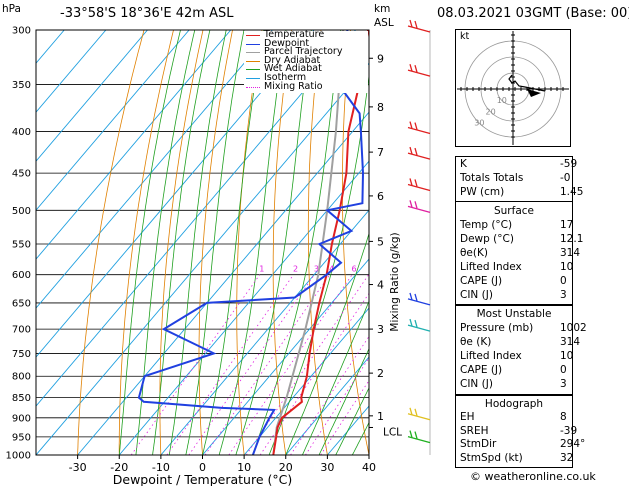 Image resolution: width=629 pixels, height=486 pixels. Describe the element at coordinates (572, 239) in the screenshot. I see `surface-value: 12.1` at that location.